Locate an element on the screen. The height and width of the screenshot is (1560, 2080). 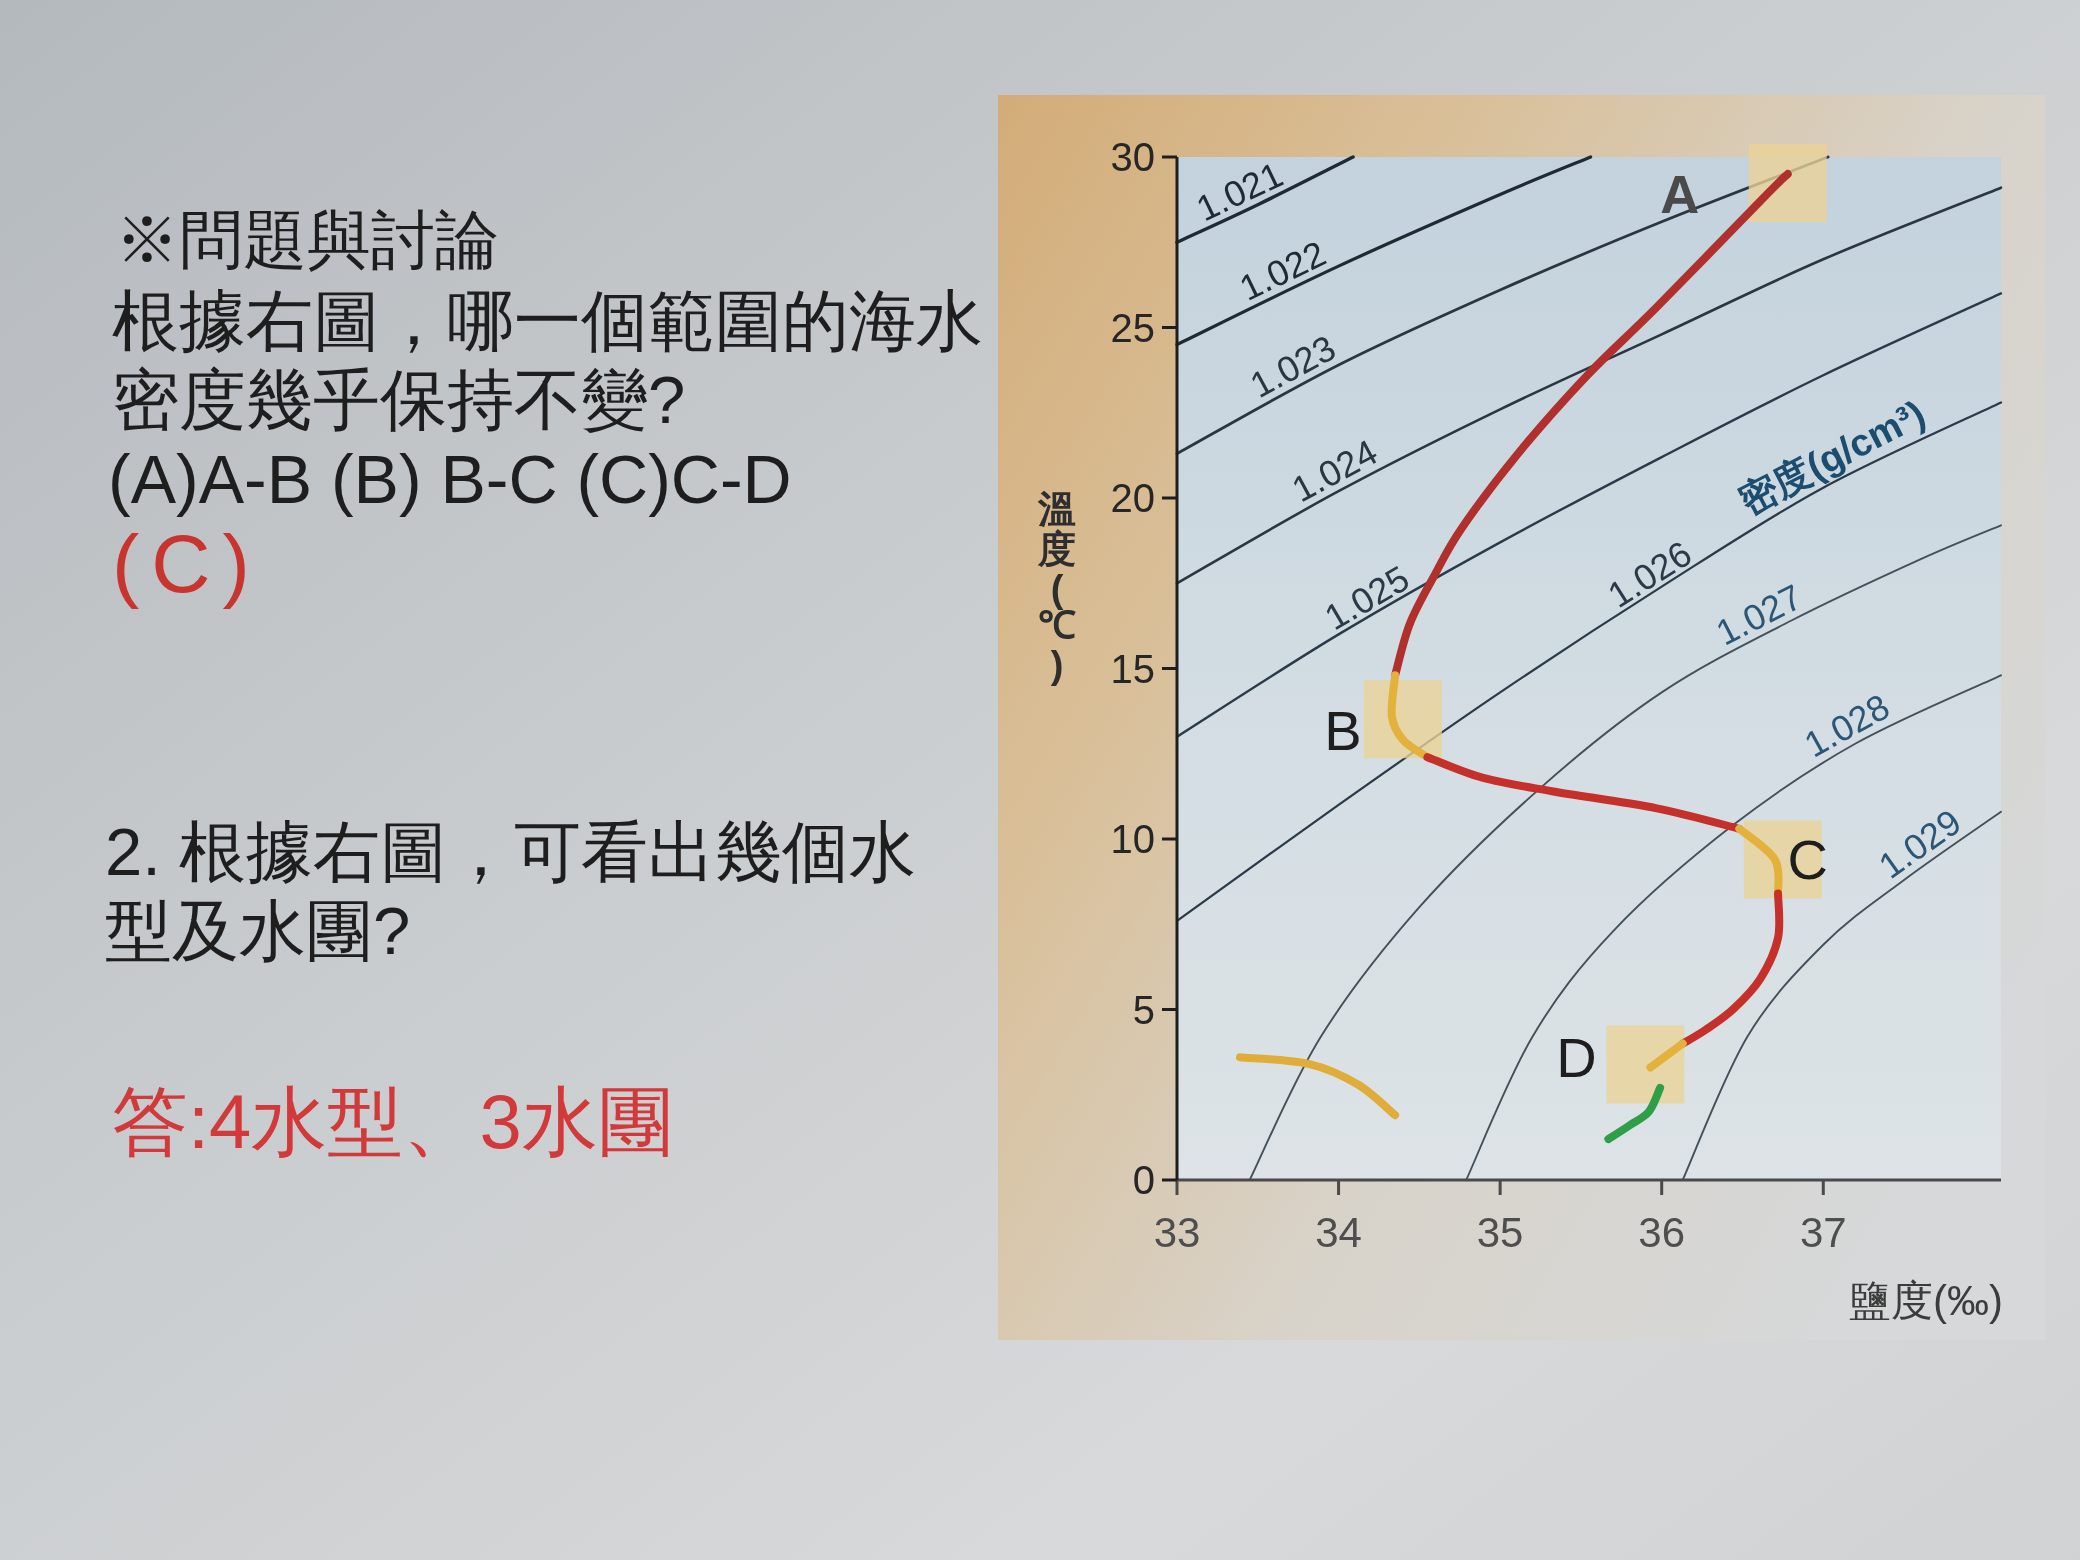
y-tick-label: 15 is located at coordinates (1132, 668).